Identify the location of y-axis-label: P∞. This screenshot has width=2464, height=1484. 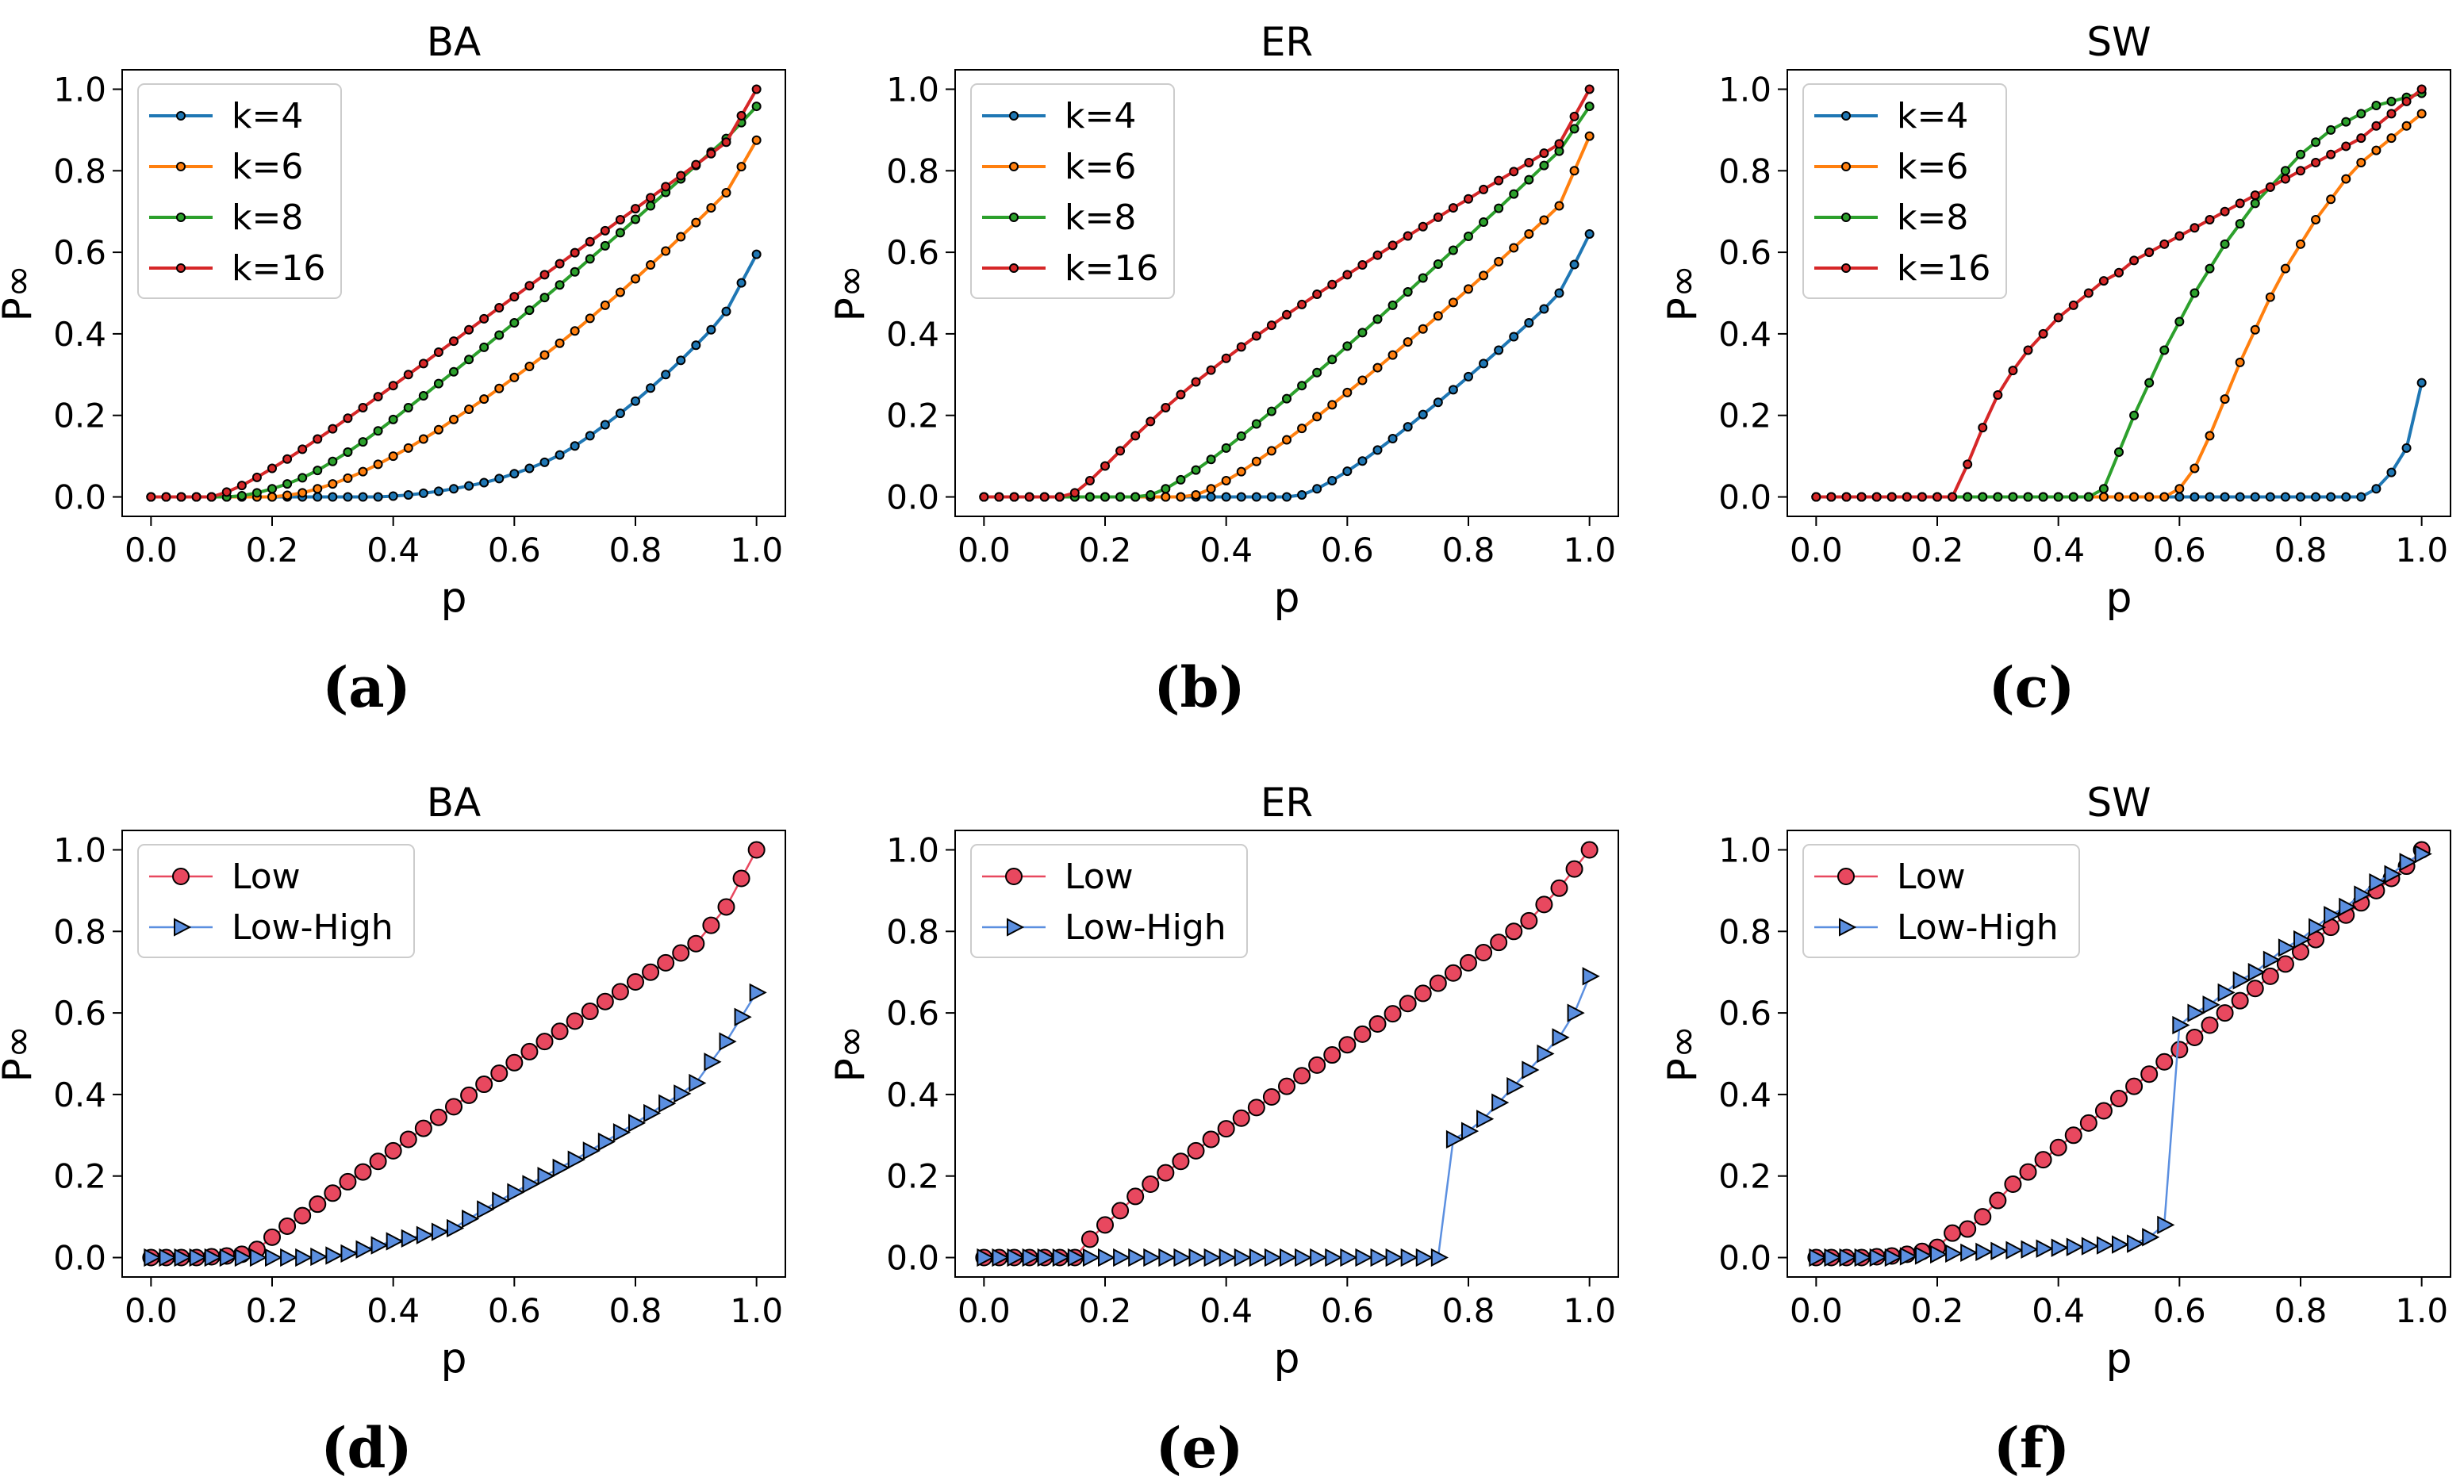
(850, 293).